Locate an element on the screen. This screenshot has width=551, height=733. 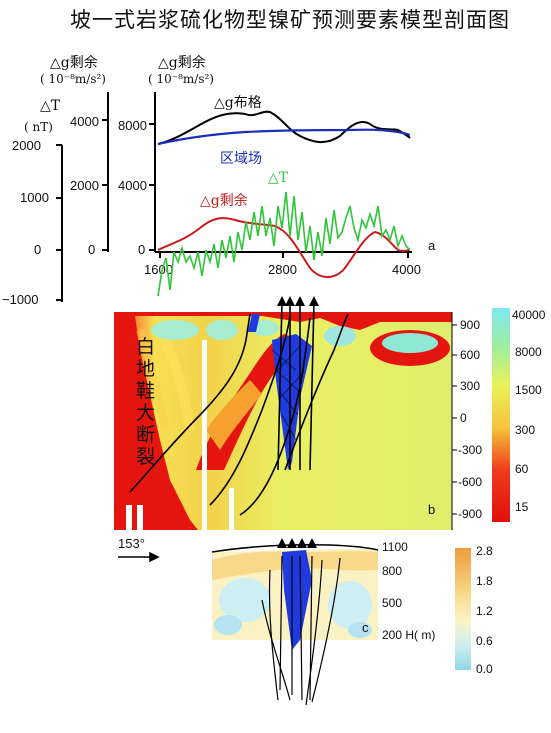
depth-tick-c: 500 is located at coordinates (392, 603).